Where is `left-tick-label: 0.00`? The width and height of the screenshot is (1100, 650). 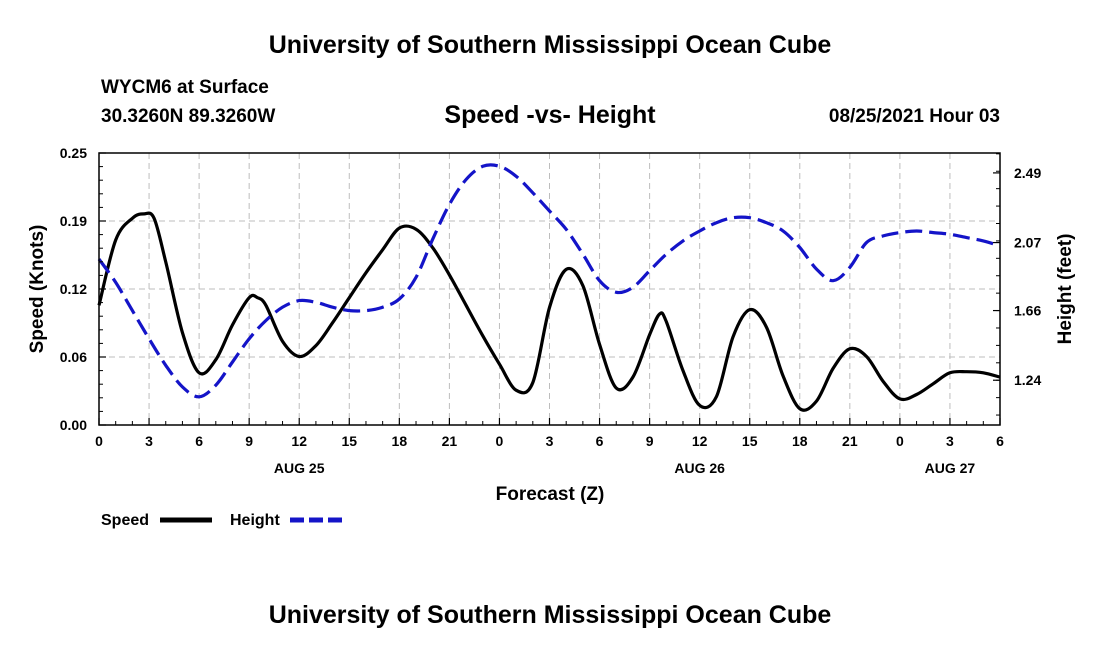
left-tick-label: 0.00 is located at coordinates (73, 425).